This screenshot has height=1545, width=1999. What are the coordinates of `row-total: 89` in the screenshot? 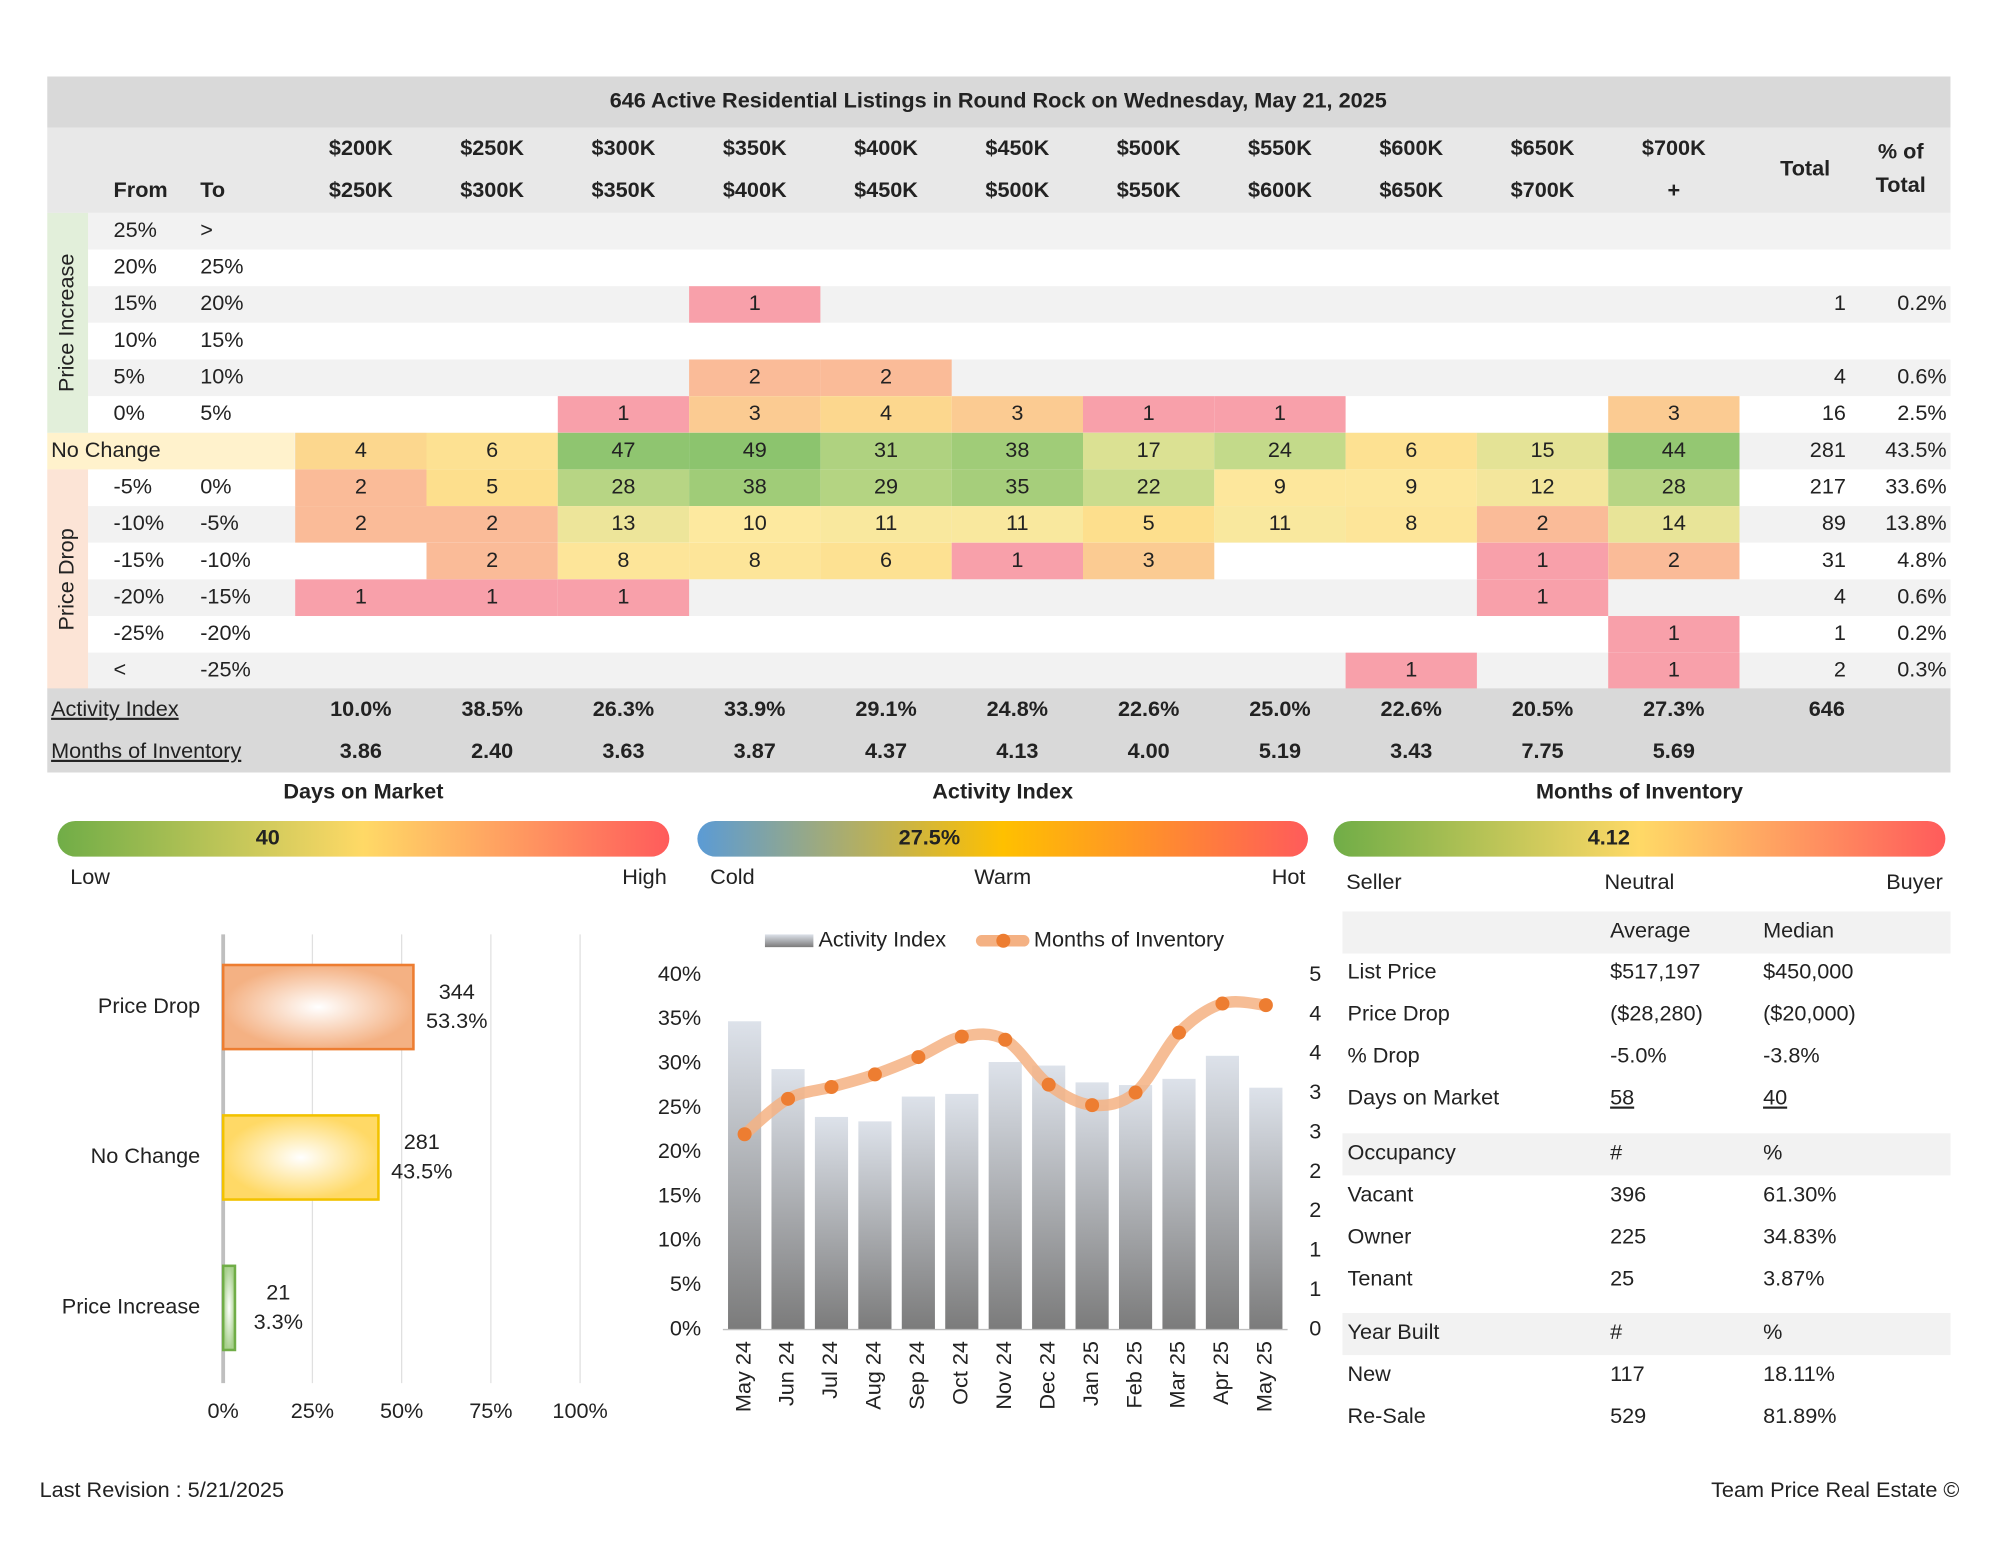 It's located at (1834, 522).